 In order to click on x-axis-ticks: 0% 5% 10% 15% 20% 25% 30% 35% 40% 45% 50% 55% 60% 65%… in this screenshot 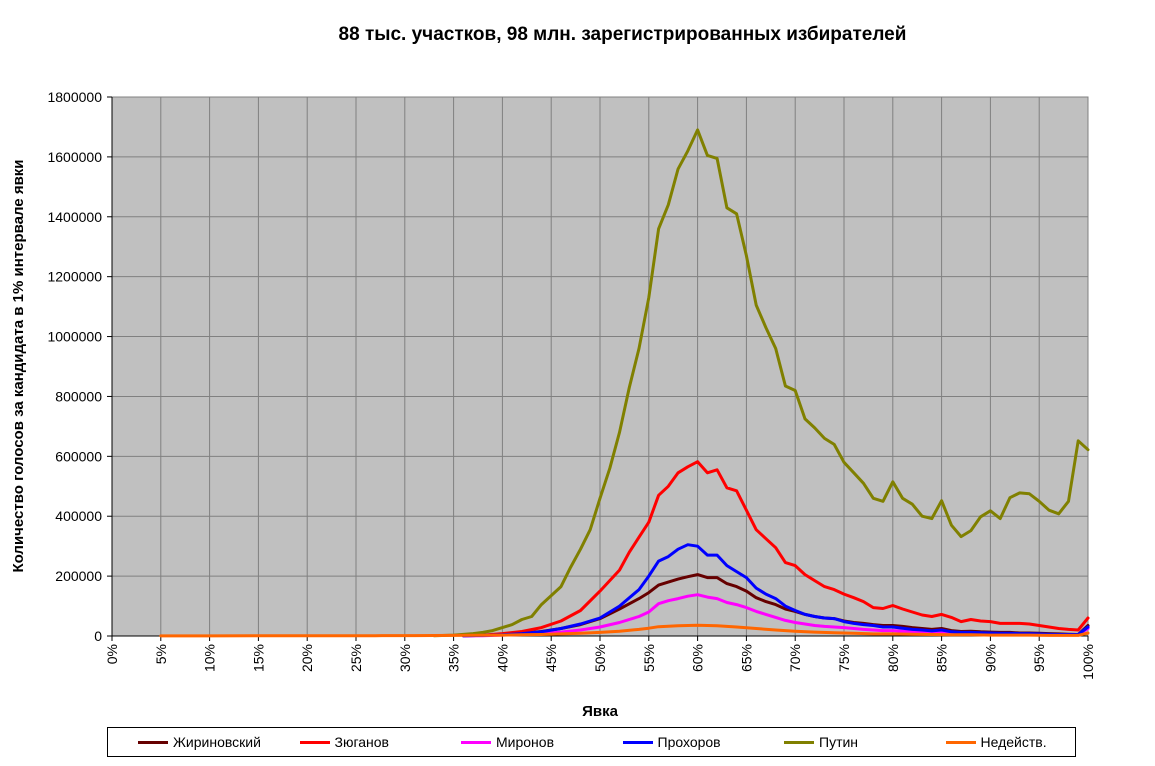, I will do `click(600, 658)`.